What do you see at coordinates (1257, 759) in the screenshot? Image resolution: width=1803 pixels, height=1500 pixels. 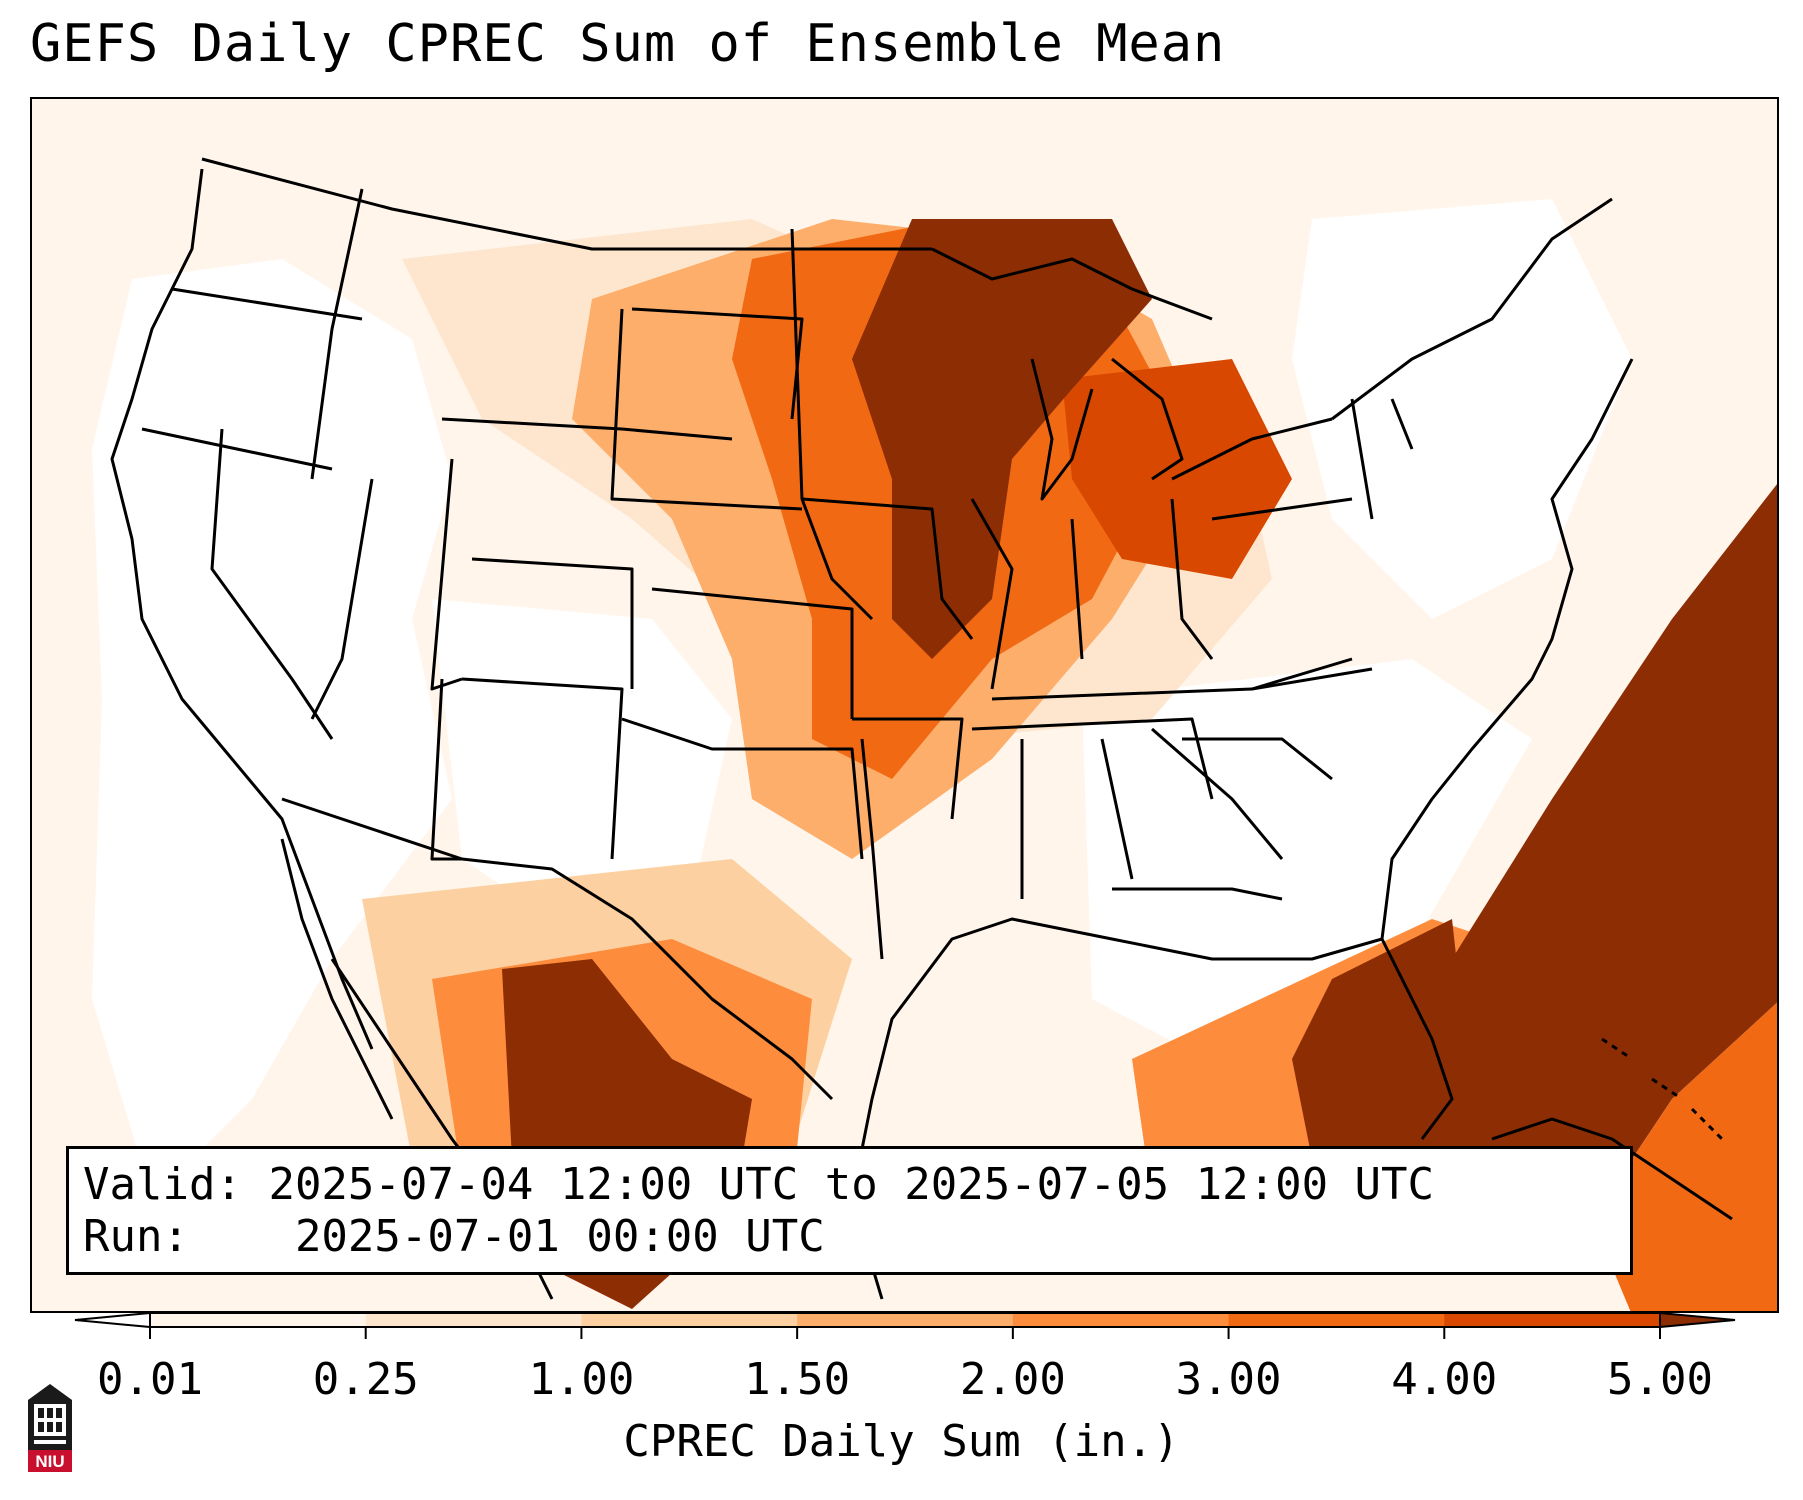 I see `state-line-nc-sc` at bounding box center [1257, 759].